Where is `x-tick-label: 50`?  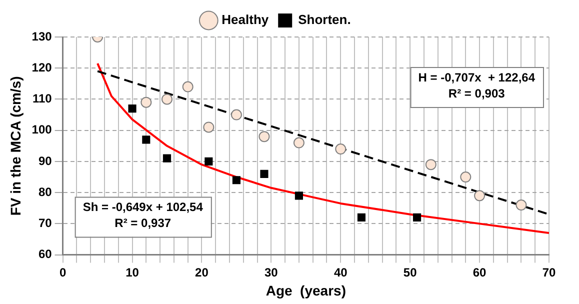
x-tick-label: 50 is located at coordinates (410, 272).